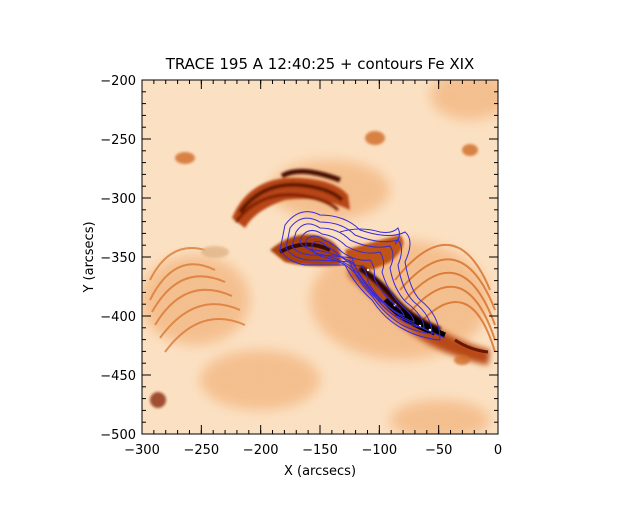  Describe the element at coordinates (118, 258) in the screenshot. I see `y-tick-label: −350` at that location.